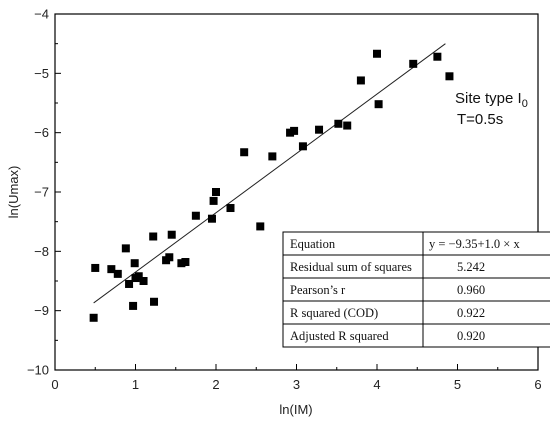  What do you see at coordinates (41, 192) in the screenshot?
I see `y-tick-label: −7` at bounding box center [41, 192].